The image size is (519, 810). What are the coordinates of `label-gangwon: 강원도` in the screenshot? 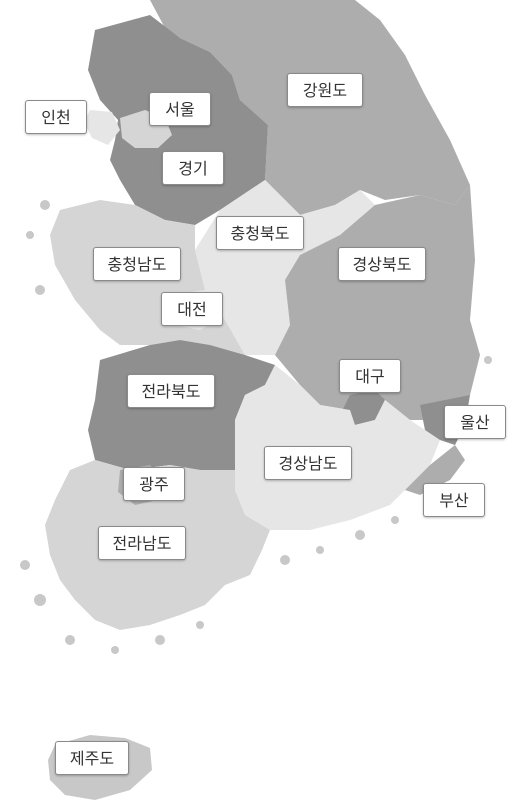 It's located at (325, 90).